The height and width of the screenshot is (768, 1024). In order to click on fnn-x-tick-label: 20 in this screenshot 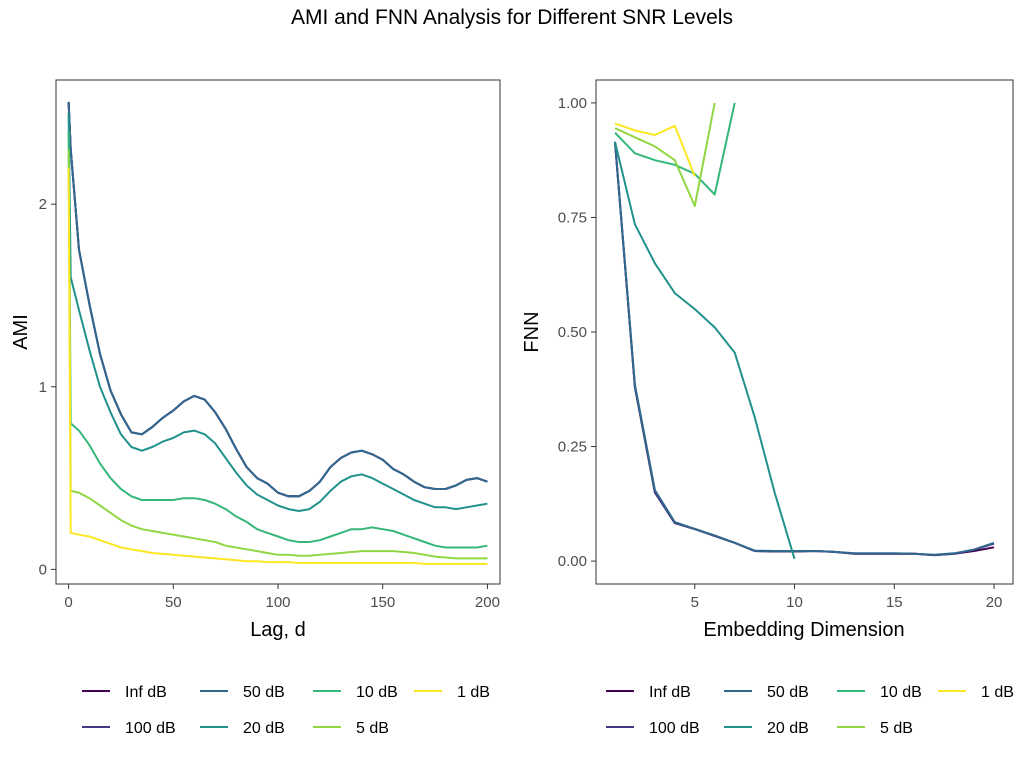, I will do `click(994, 602)`.